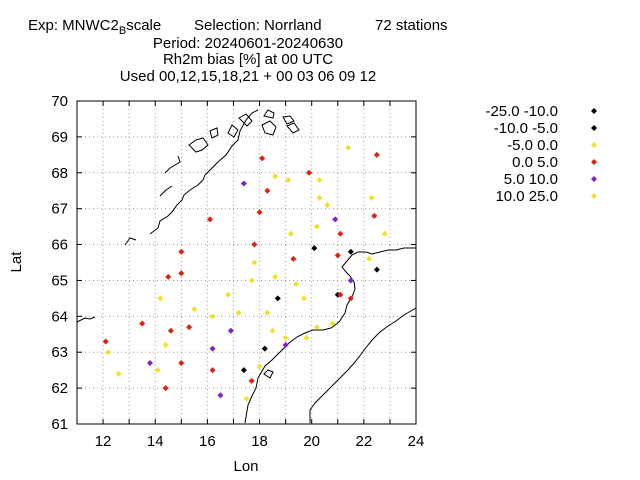 The height and width of the screenshot is (480, 640). What do you see at coordinates (248, 43) in the screenshot?
I see `title-period: Period: 20240601-20240630` at bounding box center [248, 43].